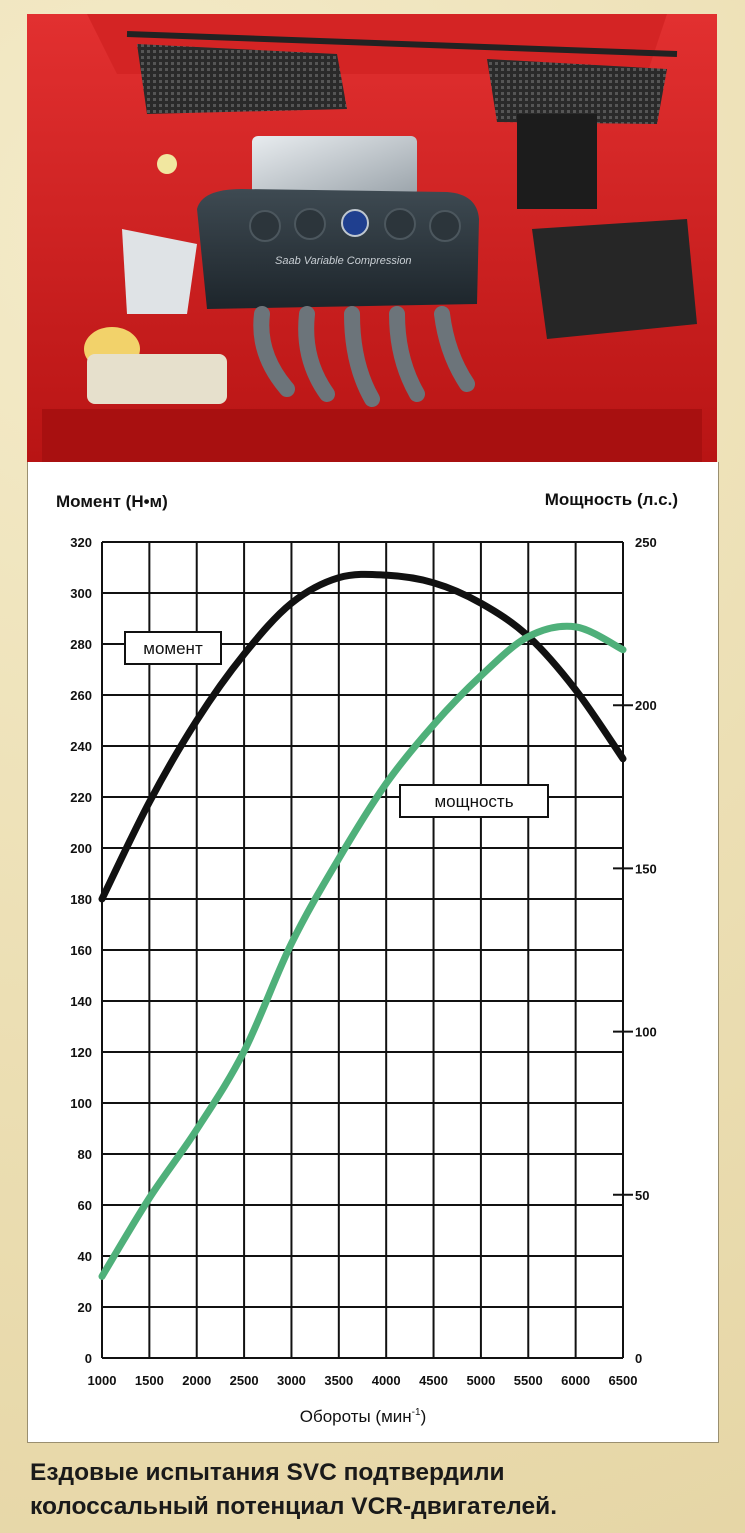 The image size is (745, 1533). Describe the element at coordinates (85, 1154) in the screenshot. I see `y-left-tick-label: 80` at that location.